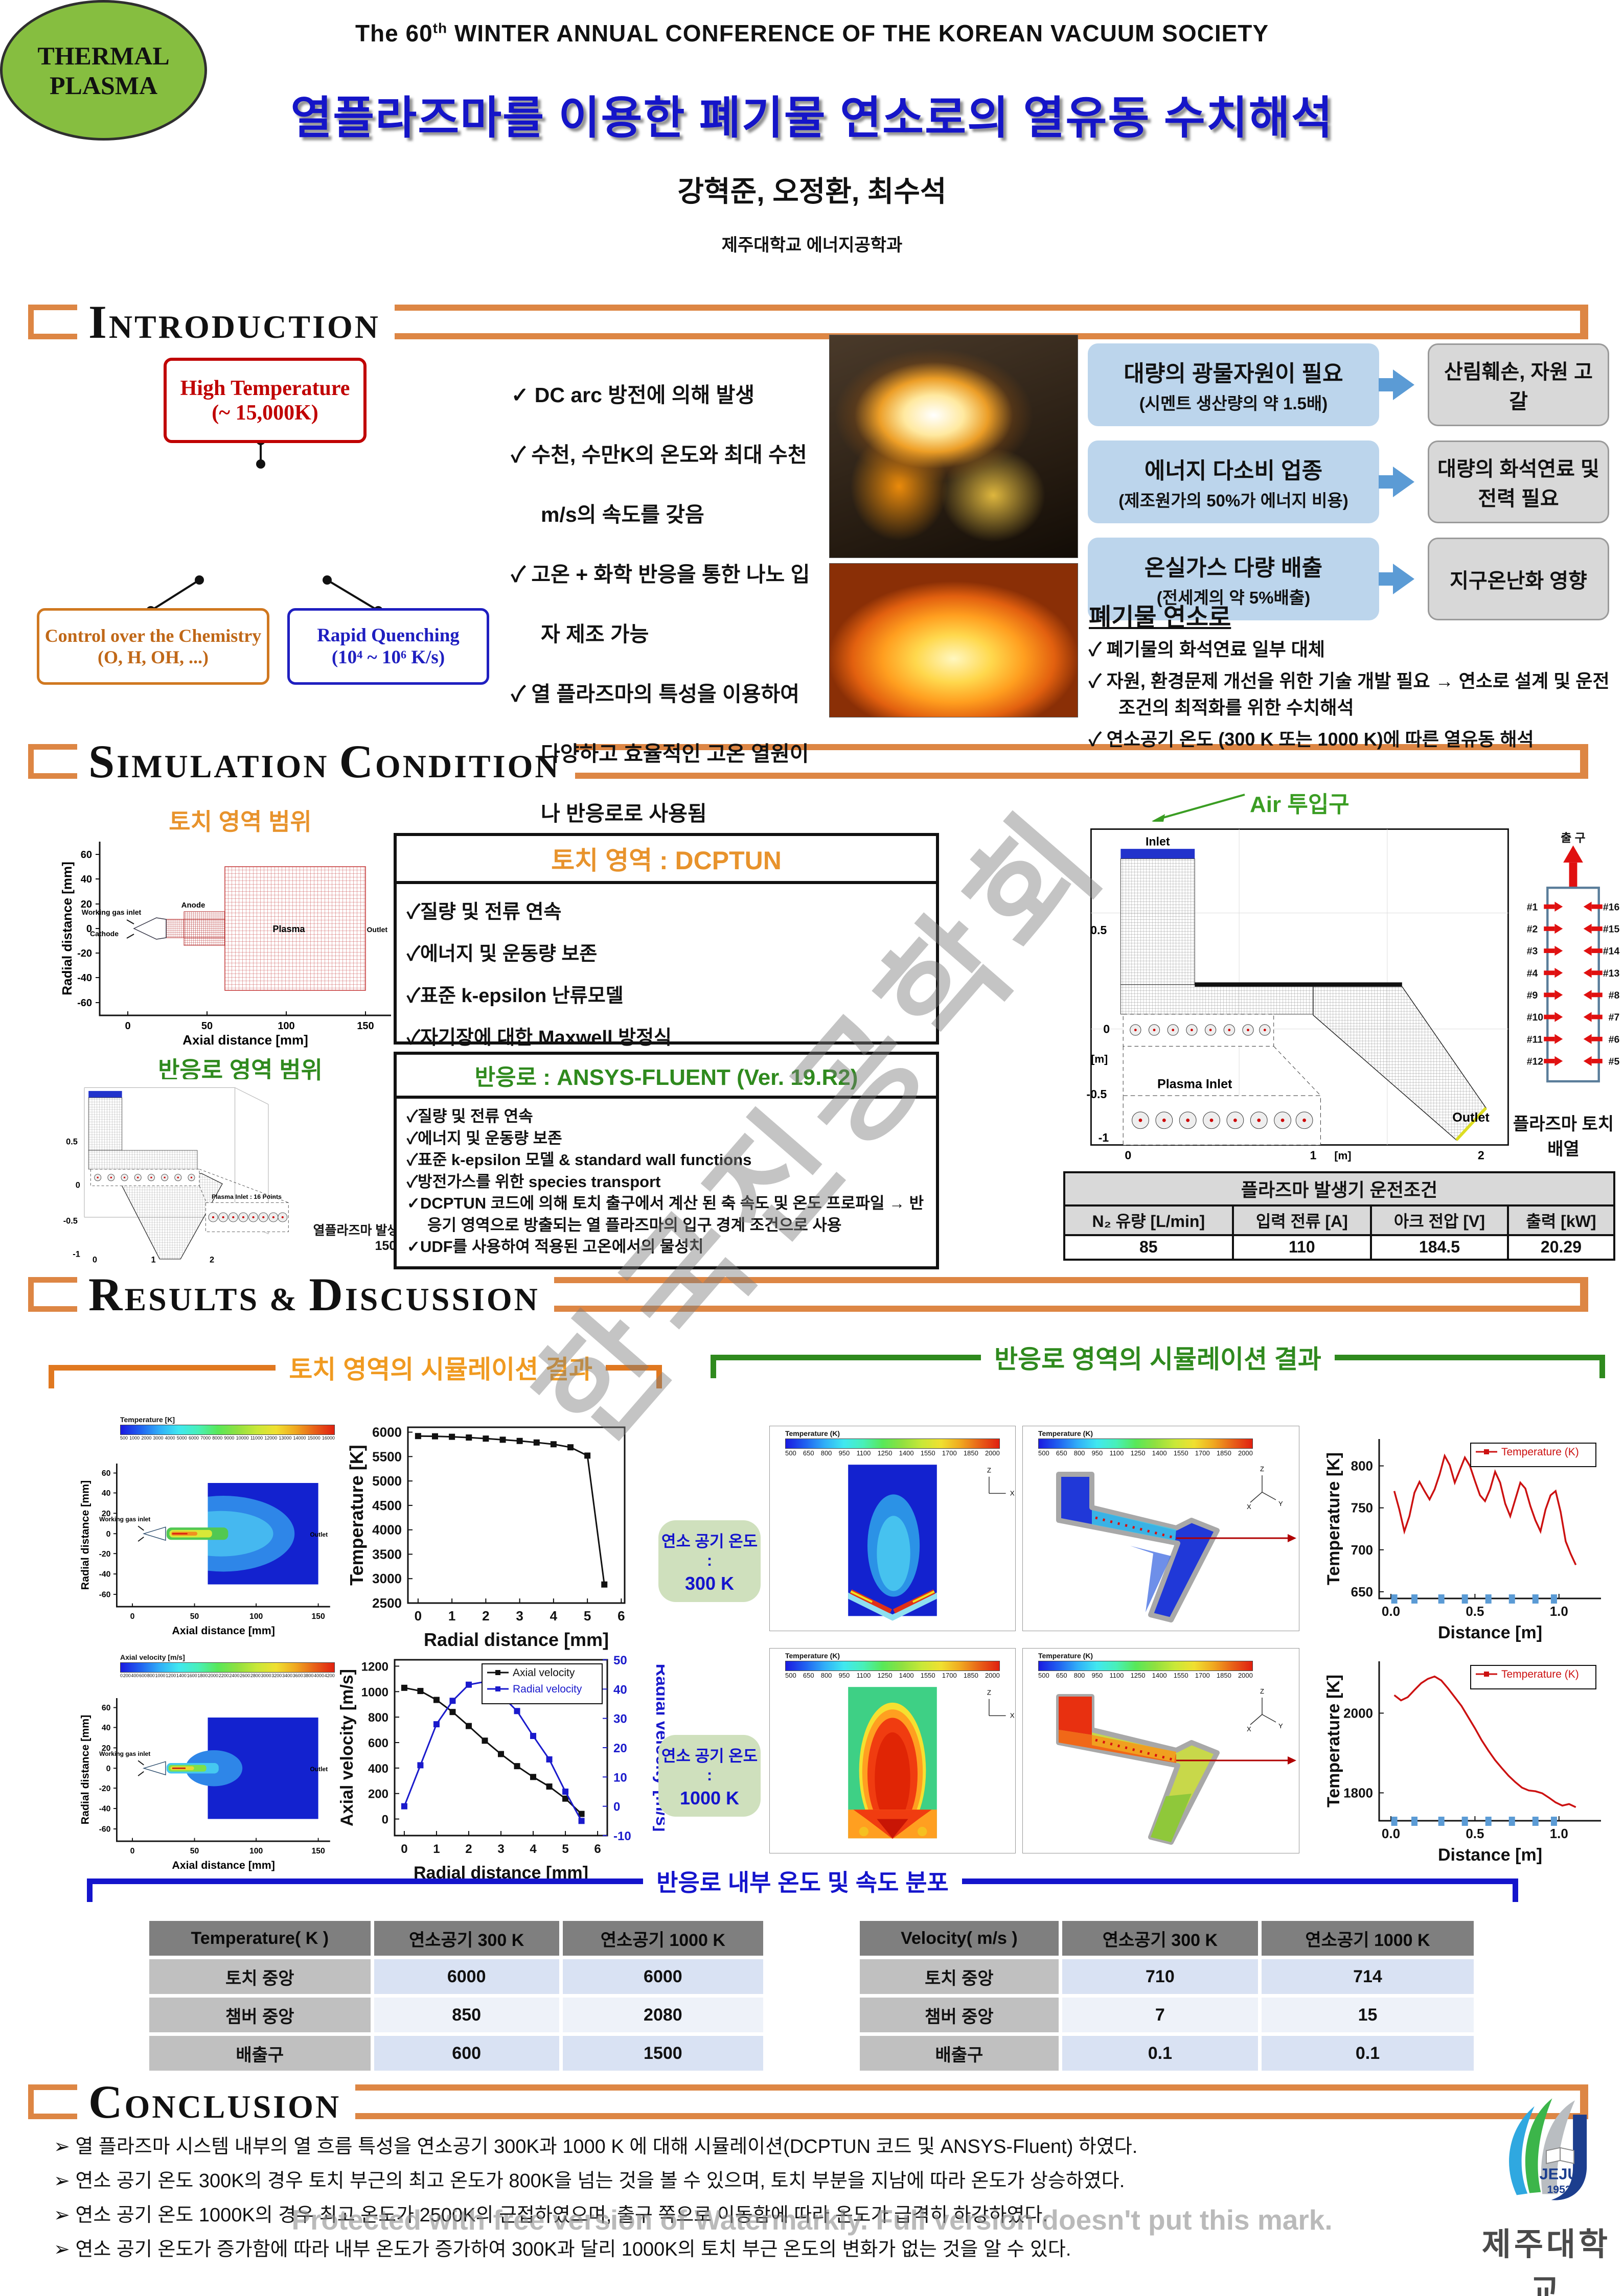  I want to click on svg-text: Temperature (K), so click(1540, 1452).